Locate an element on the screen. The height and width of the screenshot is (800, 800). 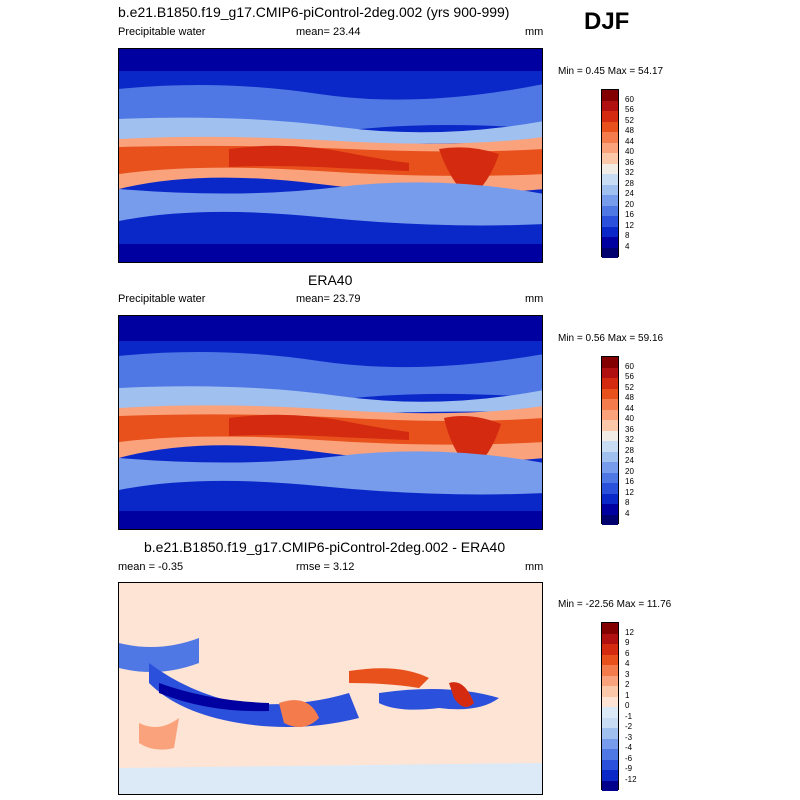
colorbar-tick-label: -3 is located at coordinates (629, 737).